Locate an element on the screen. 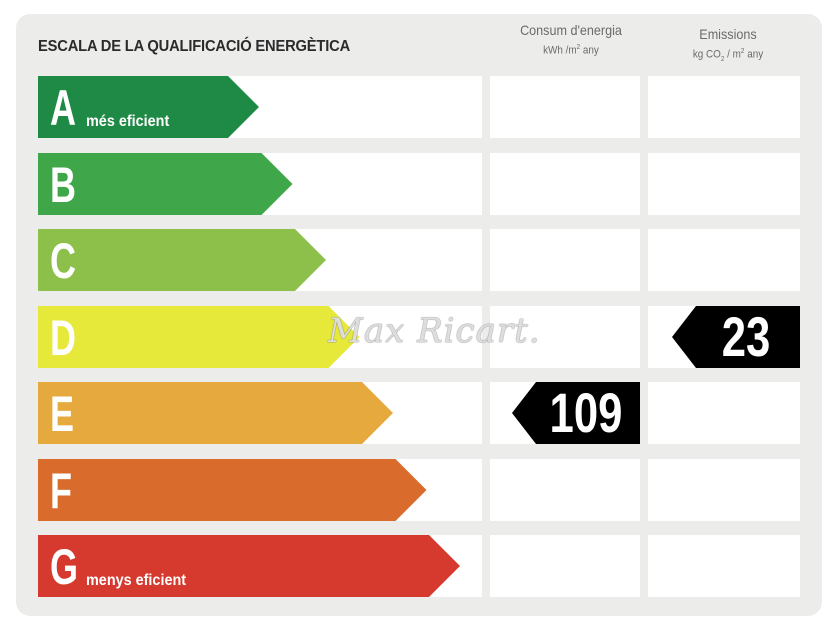 The image size is (840, 630). consumption-label: Consum d'energia is located at coordinates (571, 30).